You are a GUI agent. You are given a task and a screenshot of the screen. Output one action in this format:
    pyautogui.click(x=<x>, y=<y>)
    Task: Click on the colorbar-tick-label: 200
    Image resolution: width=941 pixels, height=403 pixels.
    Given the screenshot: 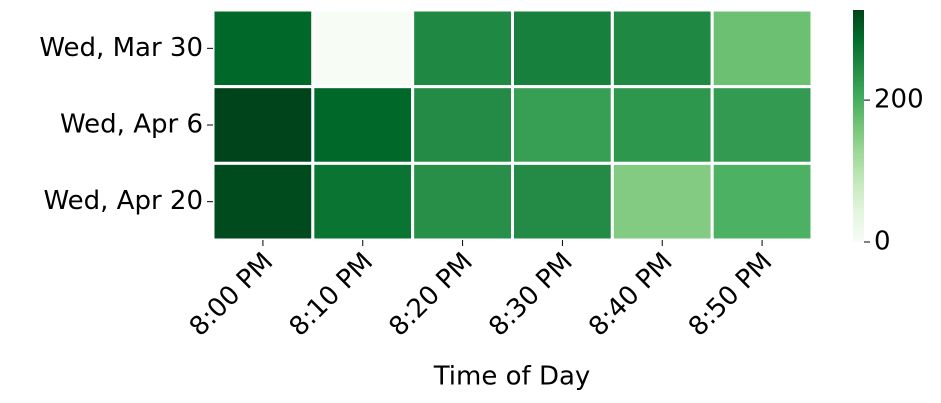 What is the action you would take?
    pyautogui.click(x=899, y=100)
    